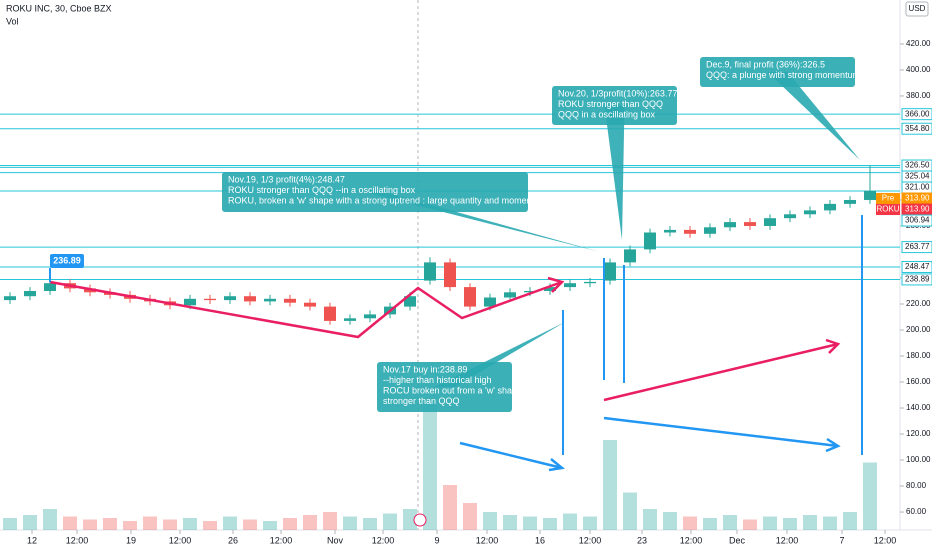  Describe the element at coordinates (917, 187) in the screenshot. I see `price-label: 321.00` at that location.